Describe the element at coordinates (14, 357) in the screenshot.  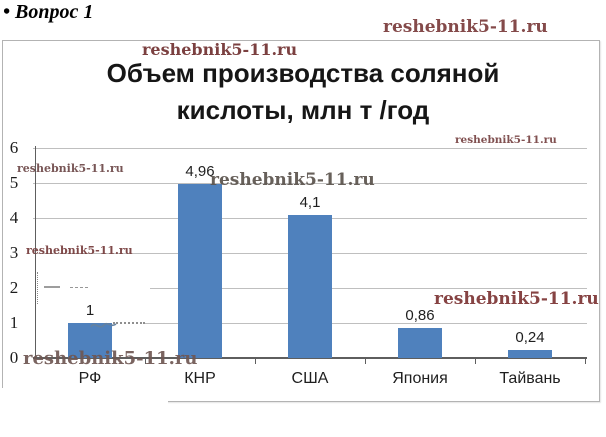
I see `y-axis-label: 0` at that location.